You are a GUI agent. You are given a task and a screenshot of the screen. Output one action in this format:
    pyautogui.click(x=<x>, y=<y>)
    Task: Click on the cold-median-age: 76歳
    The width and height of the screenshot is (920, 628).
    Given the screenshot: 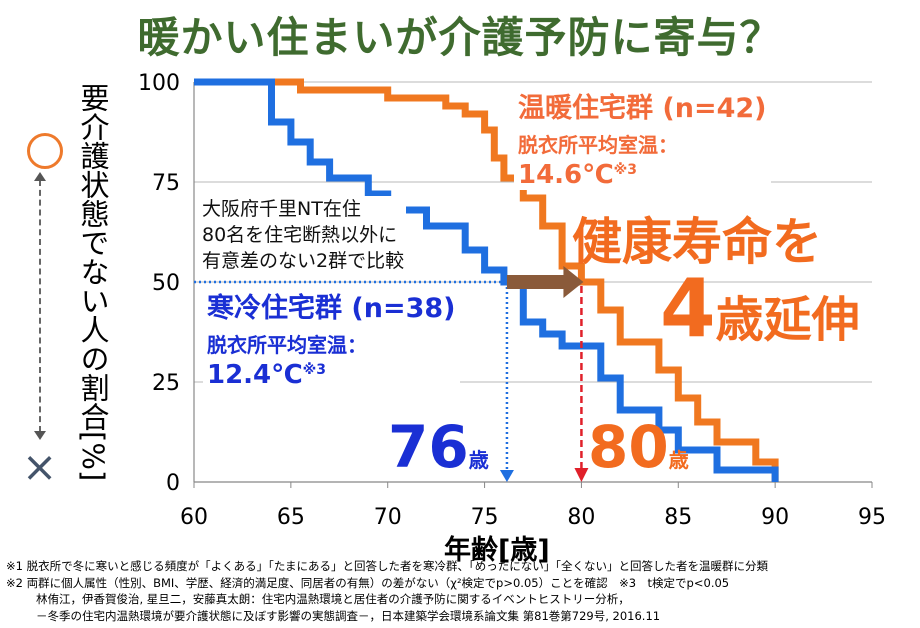 What is the action you would take?
    pyautogui.click(x=438, y=447)
    